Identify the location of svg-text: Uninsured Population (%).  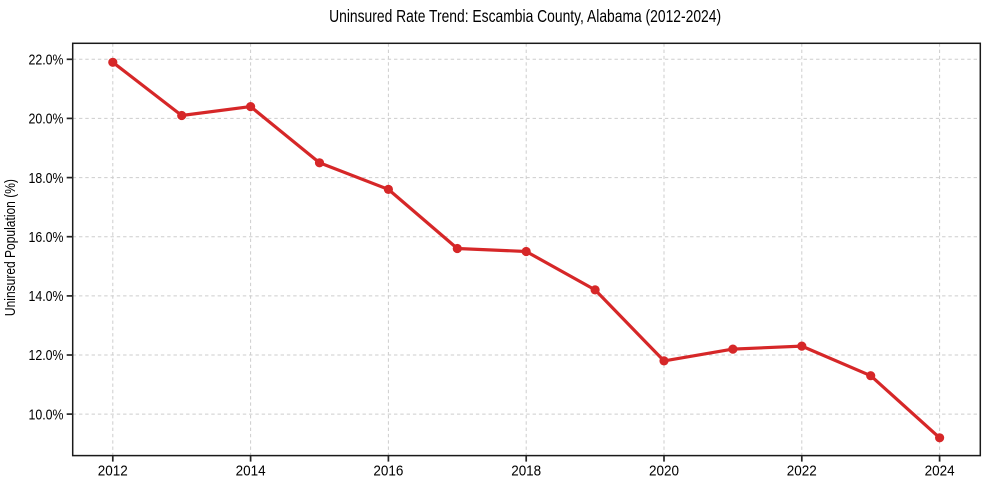
(11, 247).